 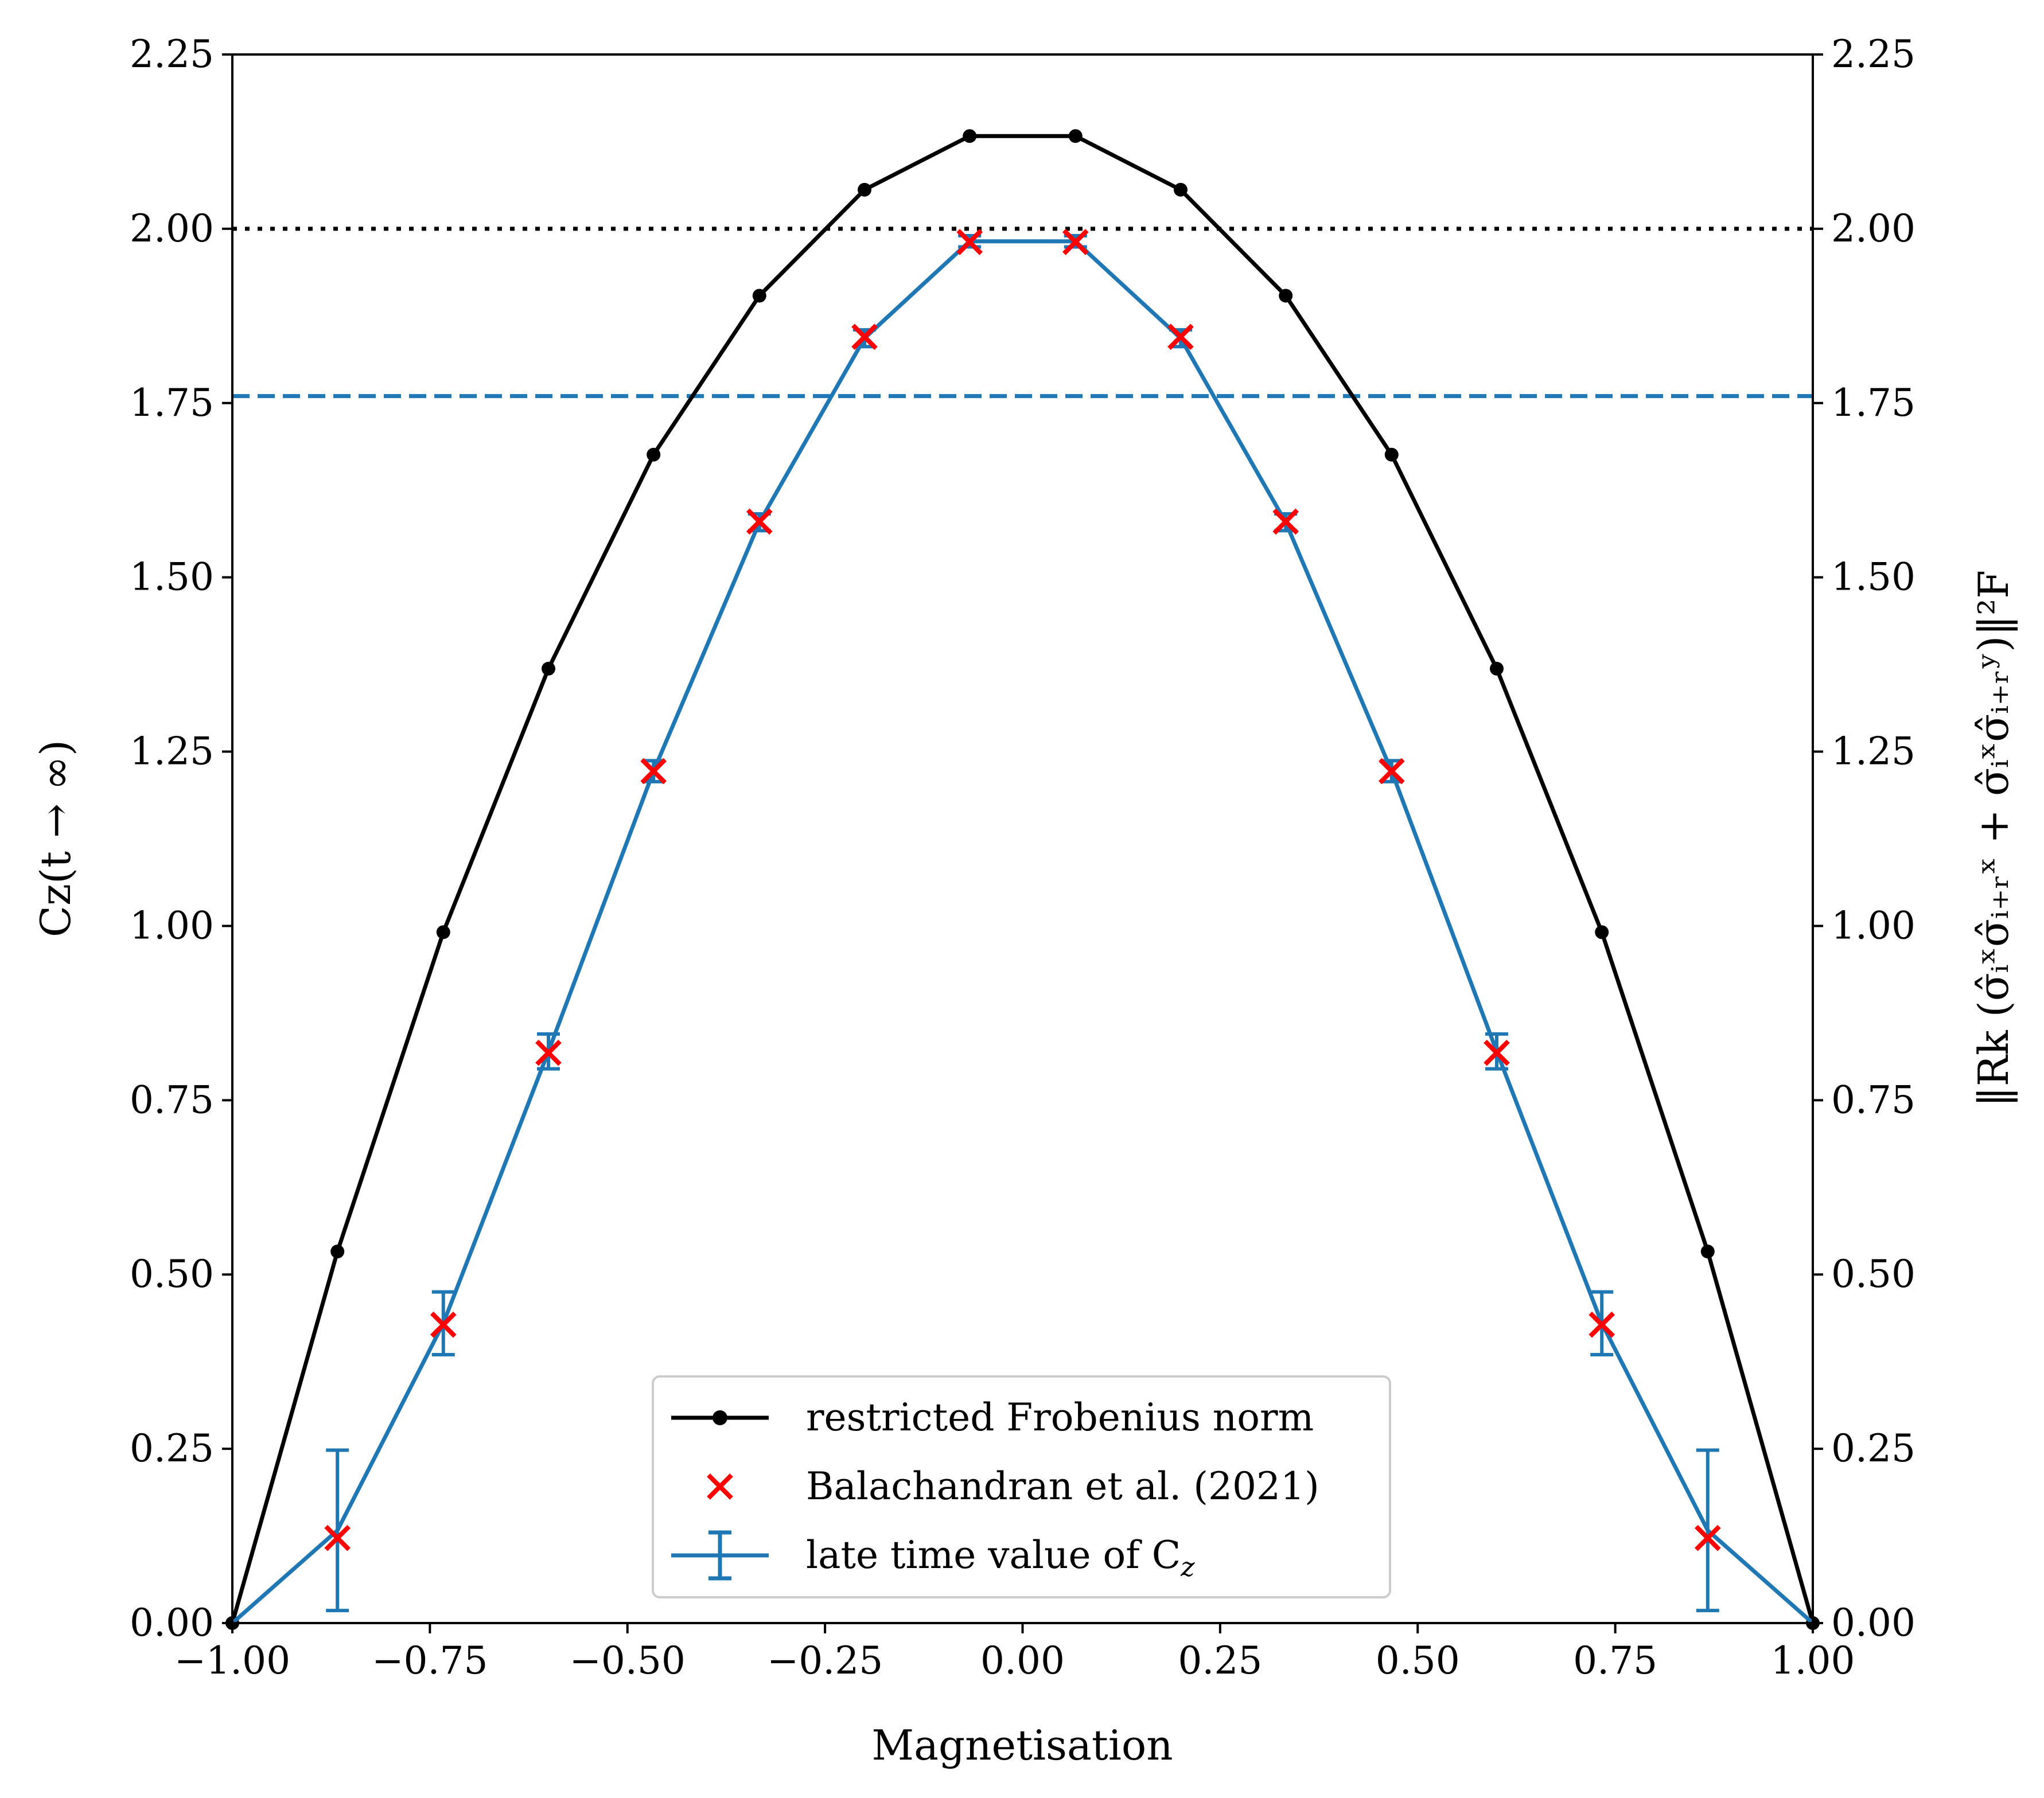 I want to click on legend-entry-late-time: late time value of Cz, so click(x=933, y=1556).